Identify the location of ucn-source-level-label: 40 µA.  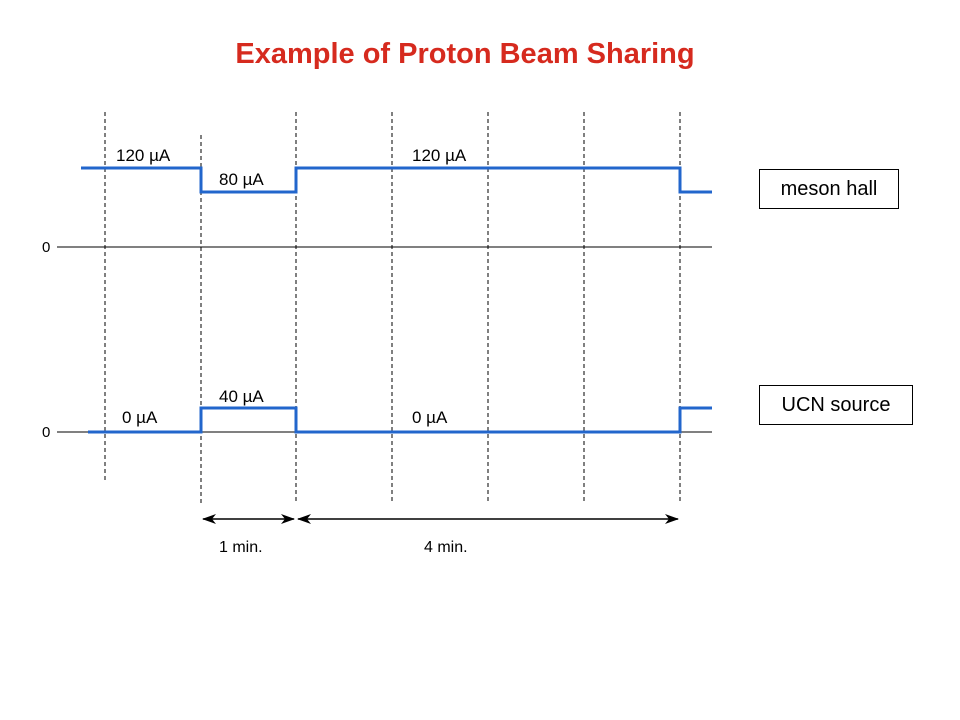
(241, 396).